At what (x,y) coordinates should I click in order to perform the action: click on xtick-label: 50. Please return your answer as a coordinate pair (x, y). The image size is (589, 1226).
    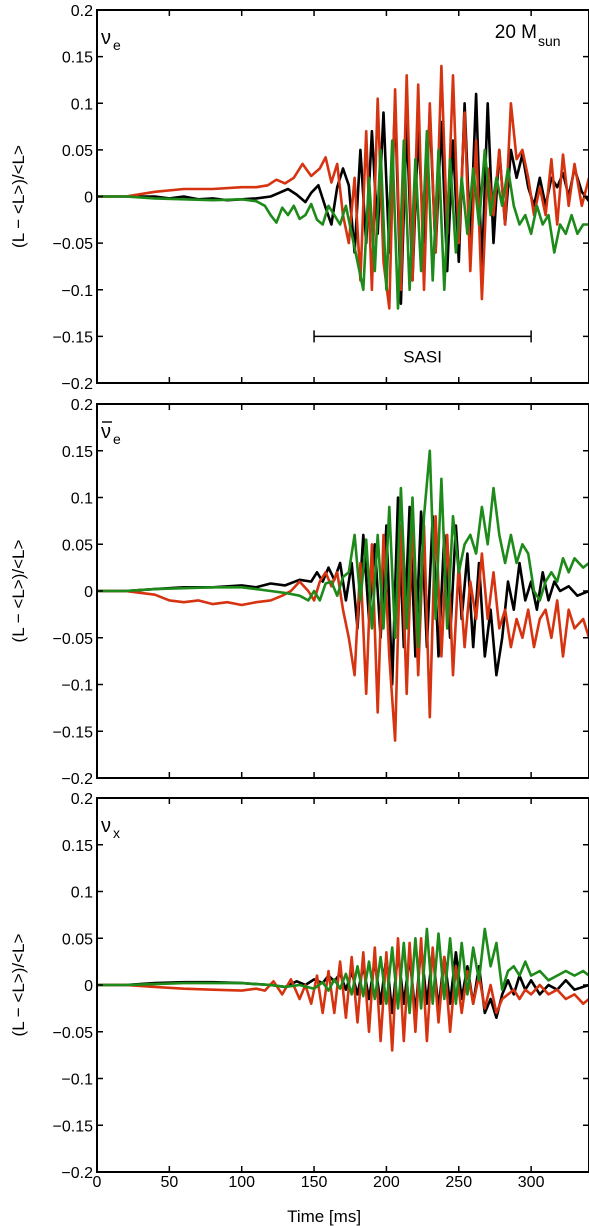
    Looking at the image, I should click on (169, 1182).